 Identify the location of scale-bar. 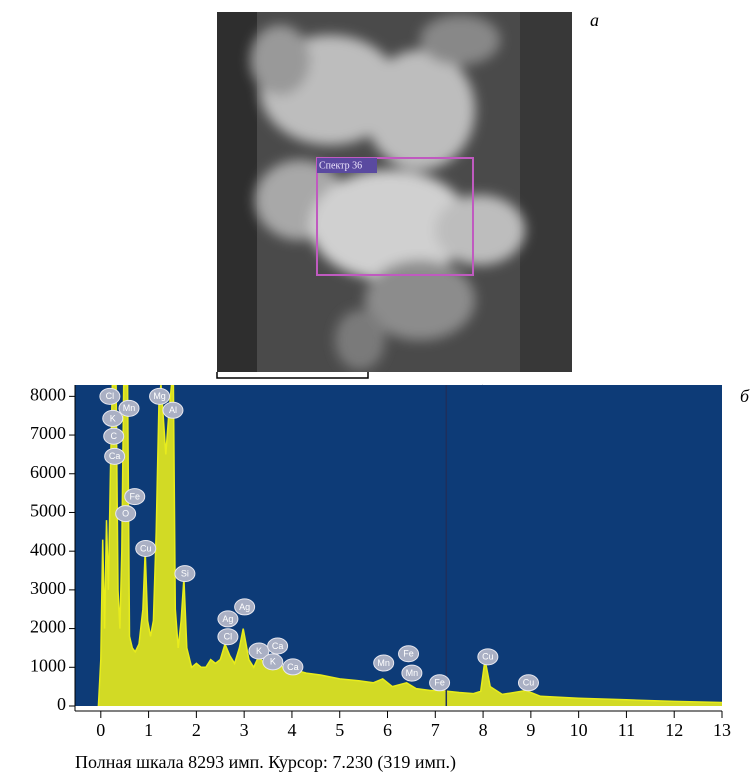
(292, 375).